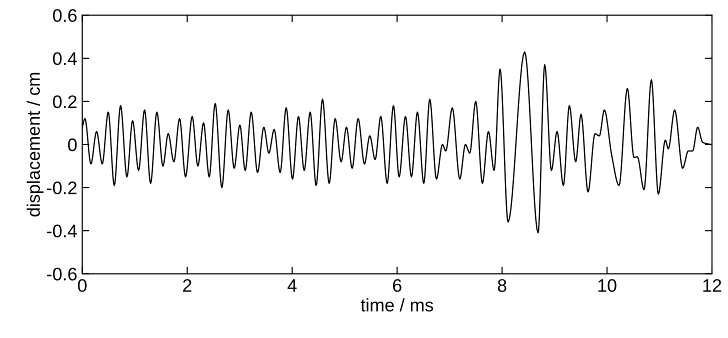 The height and width of the screenshot is (338, 728). What do you see at coordinates (82, 285) in the screenshot?
I see `x-tick-label: 0` at bounding box center [82, 285].